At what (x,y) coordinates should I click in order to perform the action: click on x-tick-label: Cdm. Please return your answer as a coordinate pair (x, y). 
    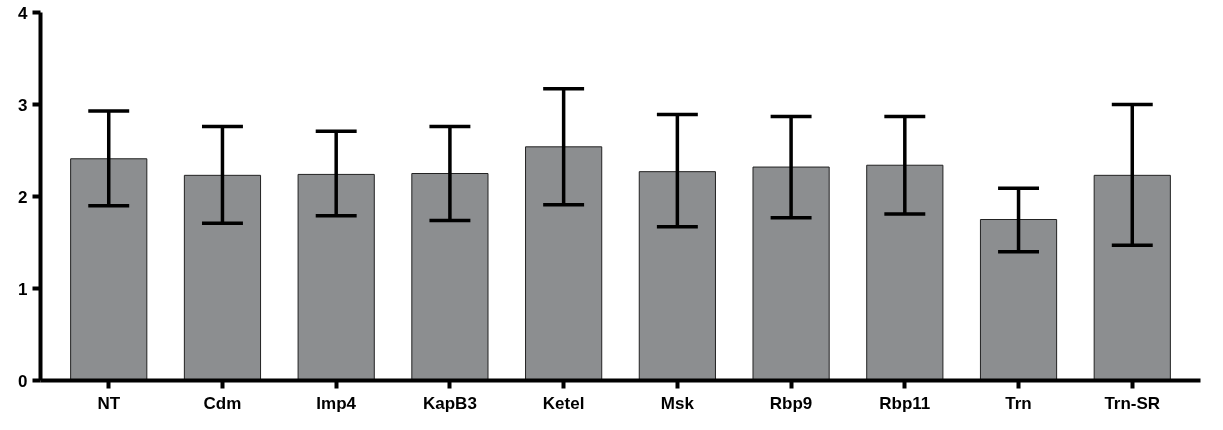
    Looking at the image, I should click on (222, 403).